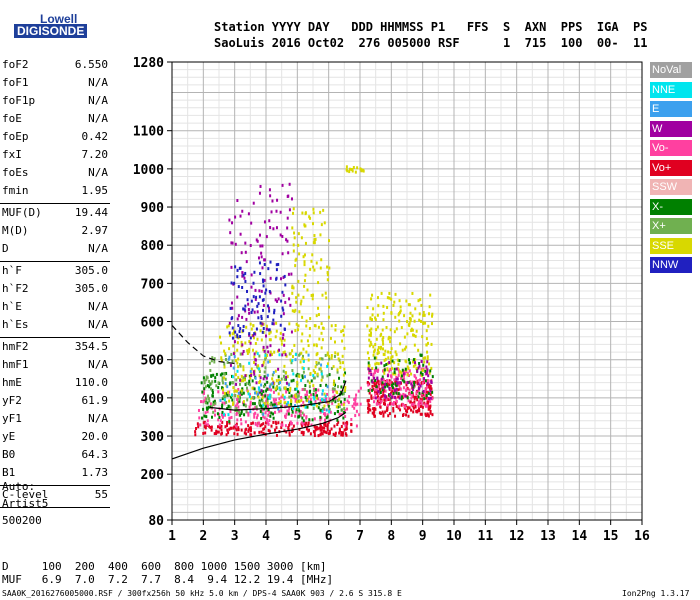  Describe the element at coordinates (671, 206) in the screenshot. I see `legend-item: X-` at that location.